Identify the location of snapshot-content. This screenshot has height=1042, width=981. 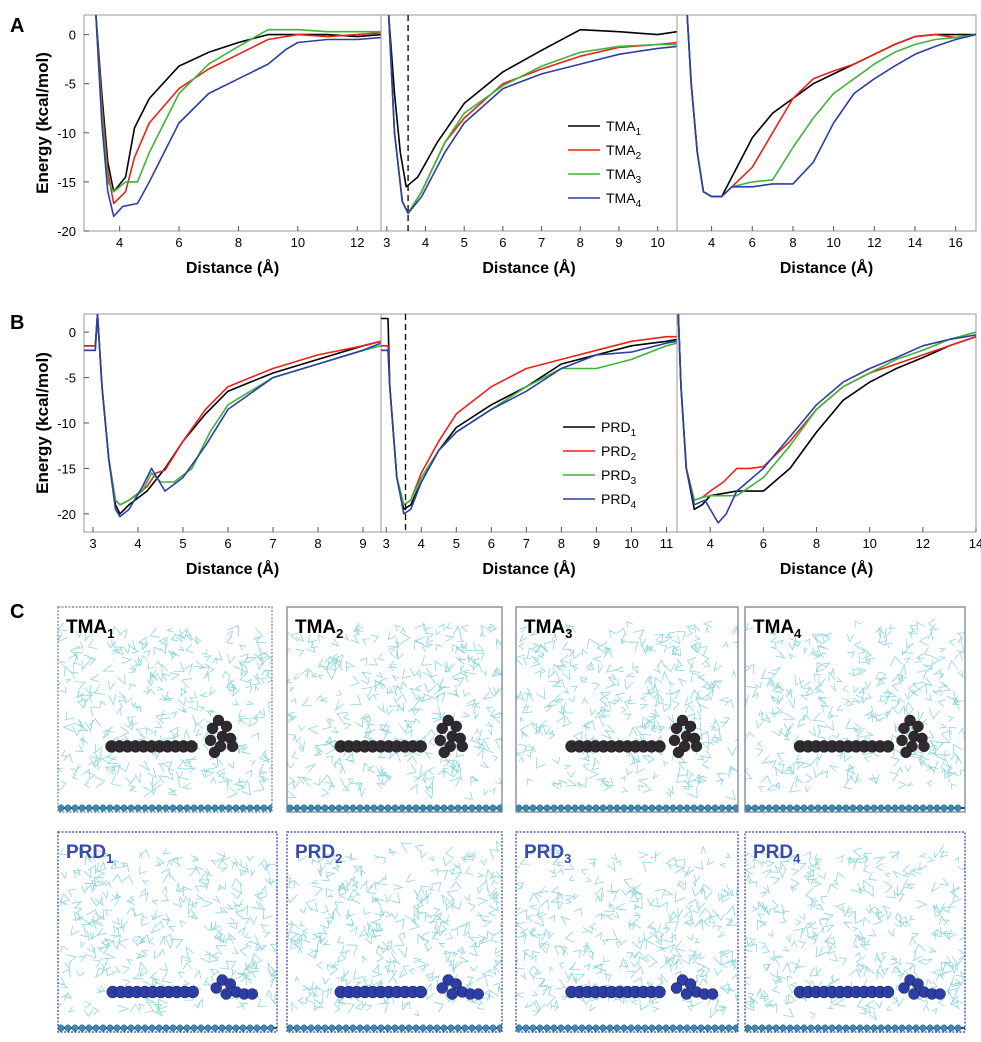
(627, 937).